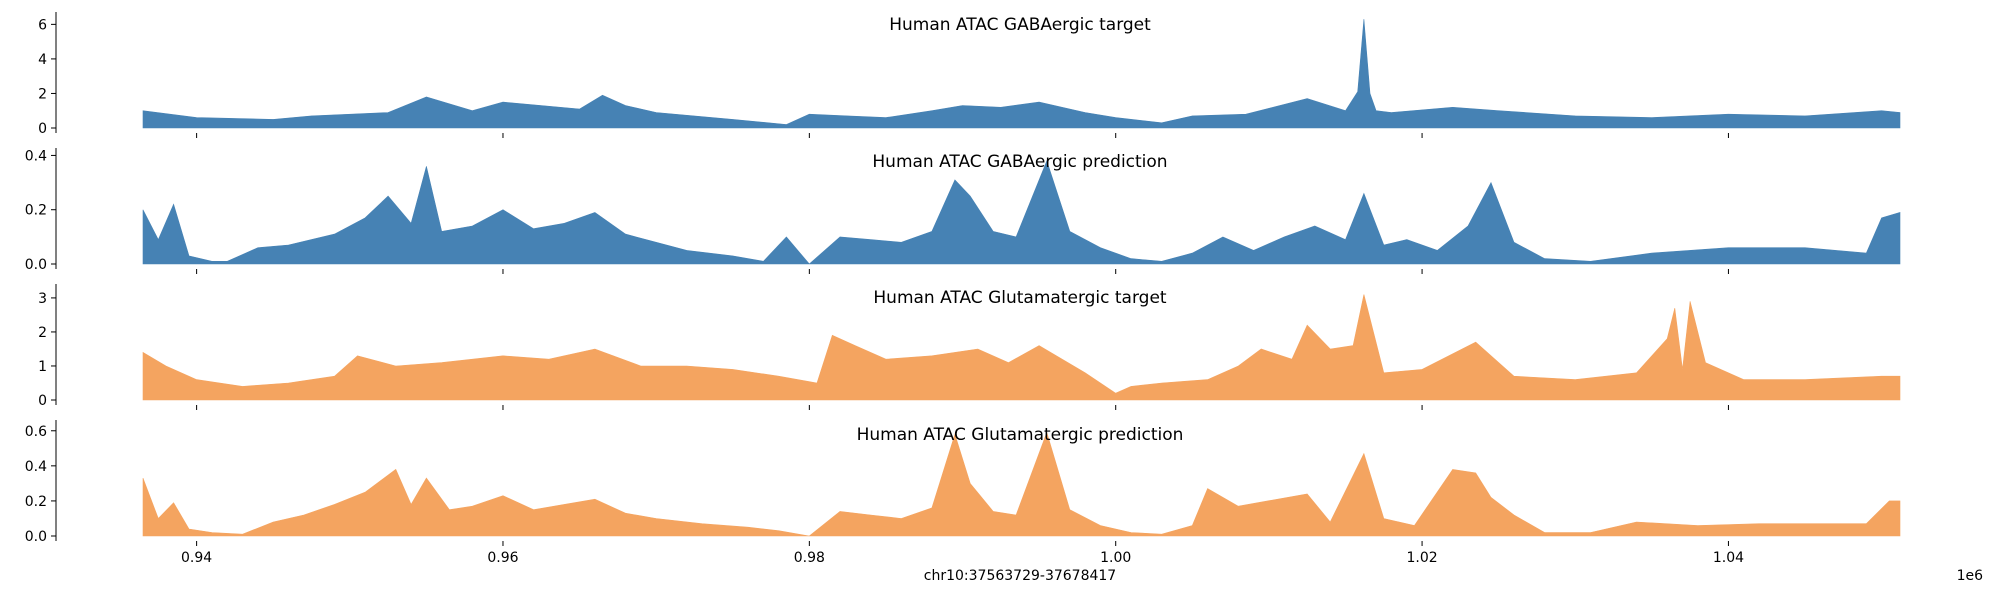 This screenshot has height=600, width=2000. Describe the element at coordinates (42, 367) in the screenshot. I see `y-tick-label: 1` at that location.